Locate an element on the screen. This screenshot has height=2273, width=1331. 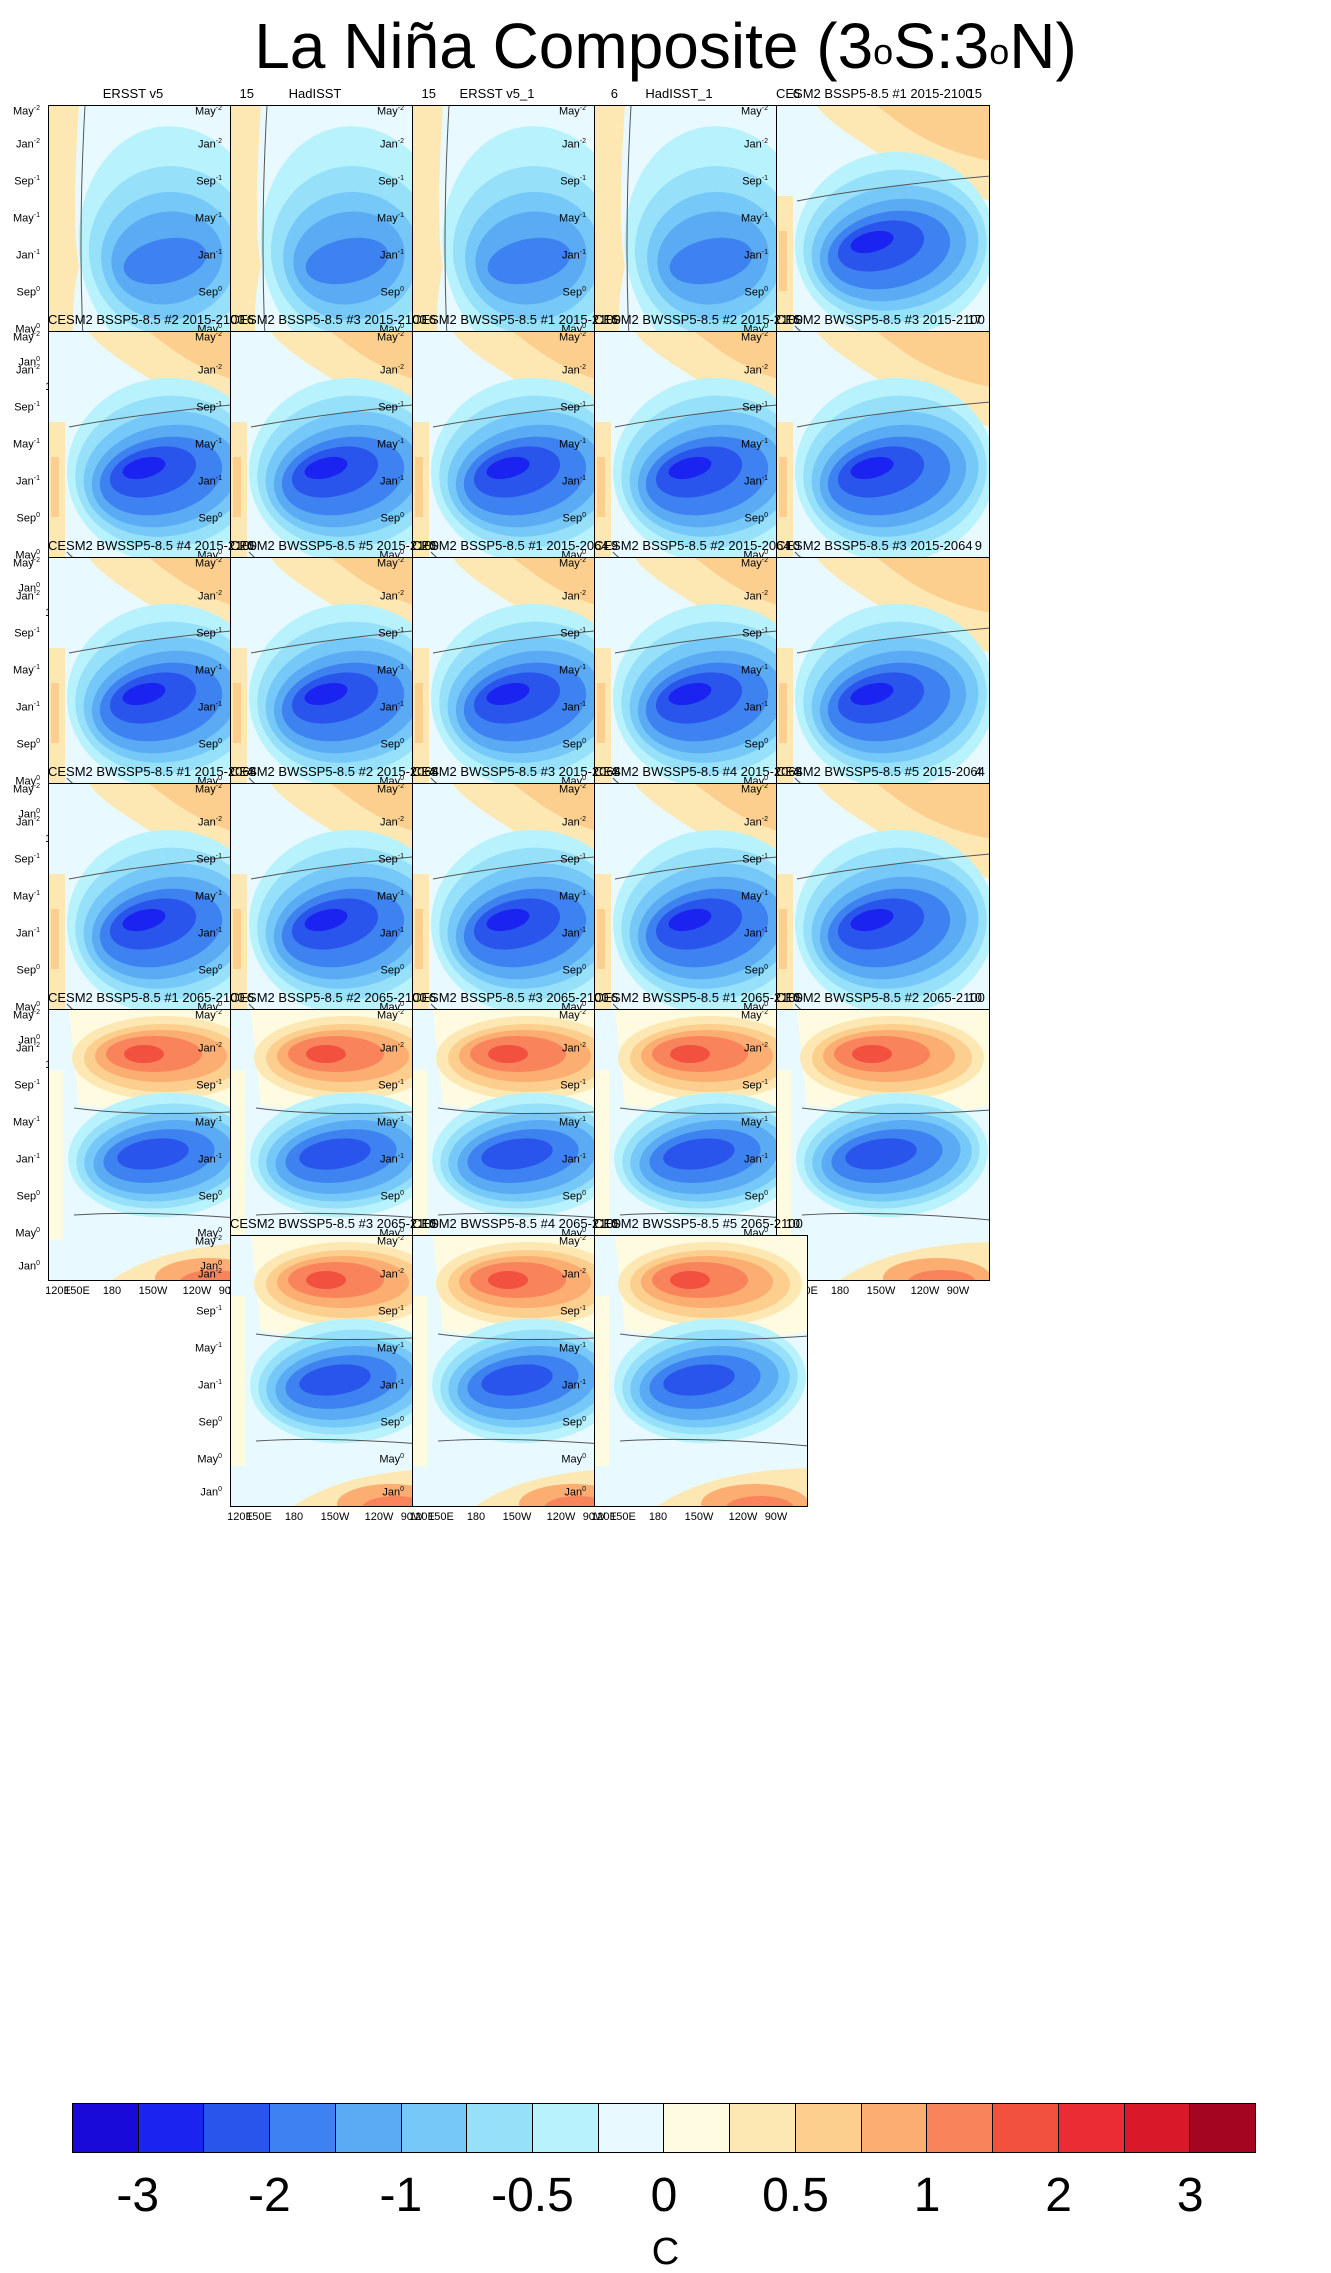
panel-title: CESM2 BSSP5-8.5 #2 2015-2064 10 is located at coordinates (678, 546).